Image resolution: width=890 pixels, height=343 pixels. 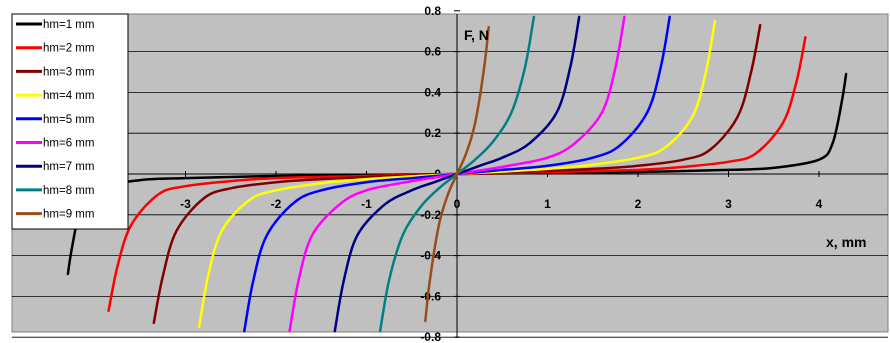 I want to click on x-tick-label: 3, so click(x=728, y=204).